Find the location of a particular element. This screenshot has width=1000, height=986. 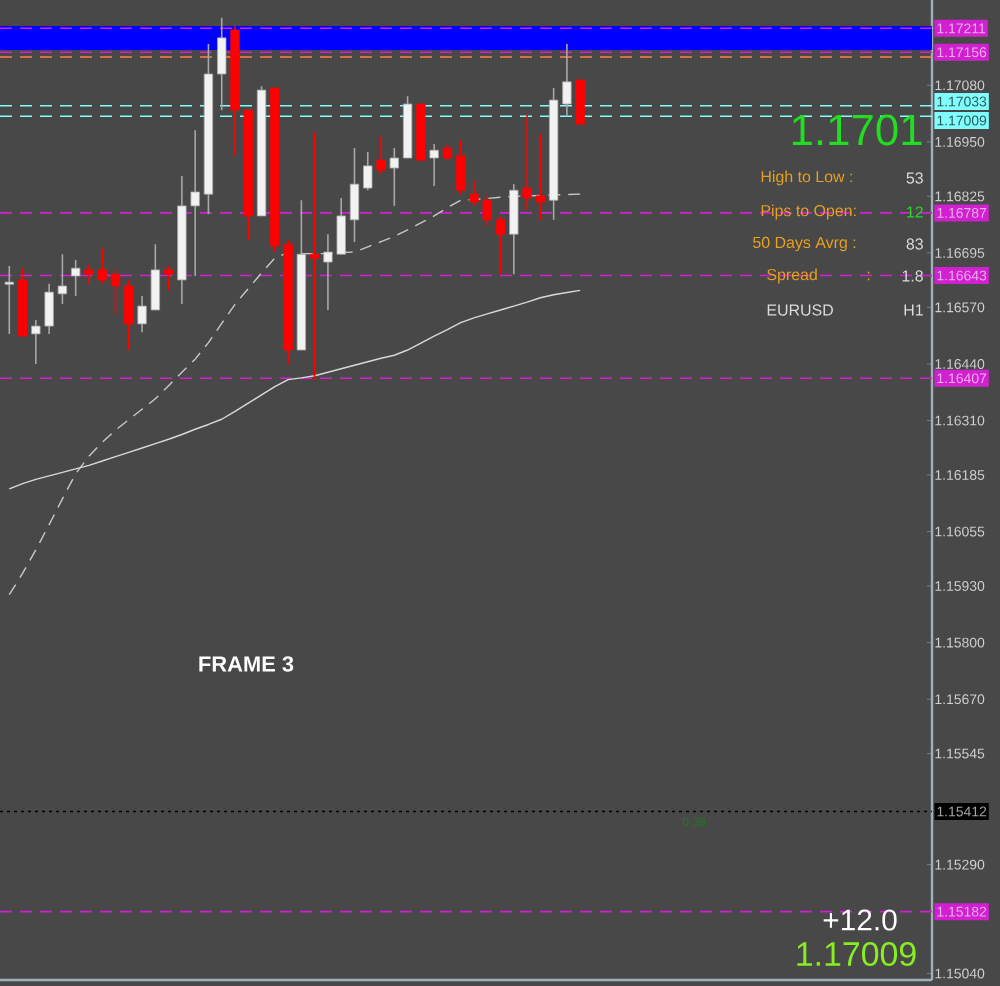

text: 1.1701 is located at coordinates (857, 130).